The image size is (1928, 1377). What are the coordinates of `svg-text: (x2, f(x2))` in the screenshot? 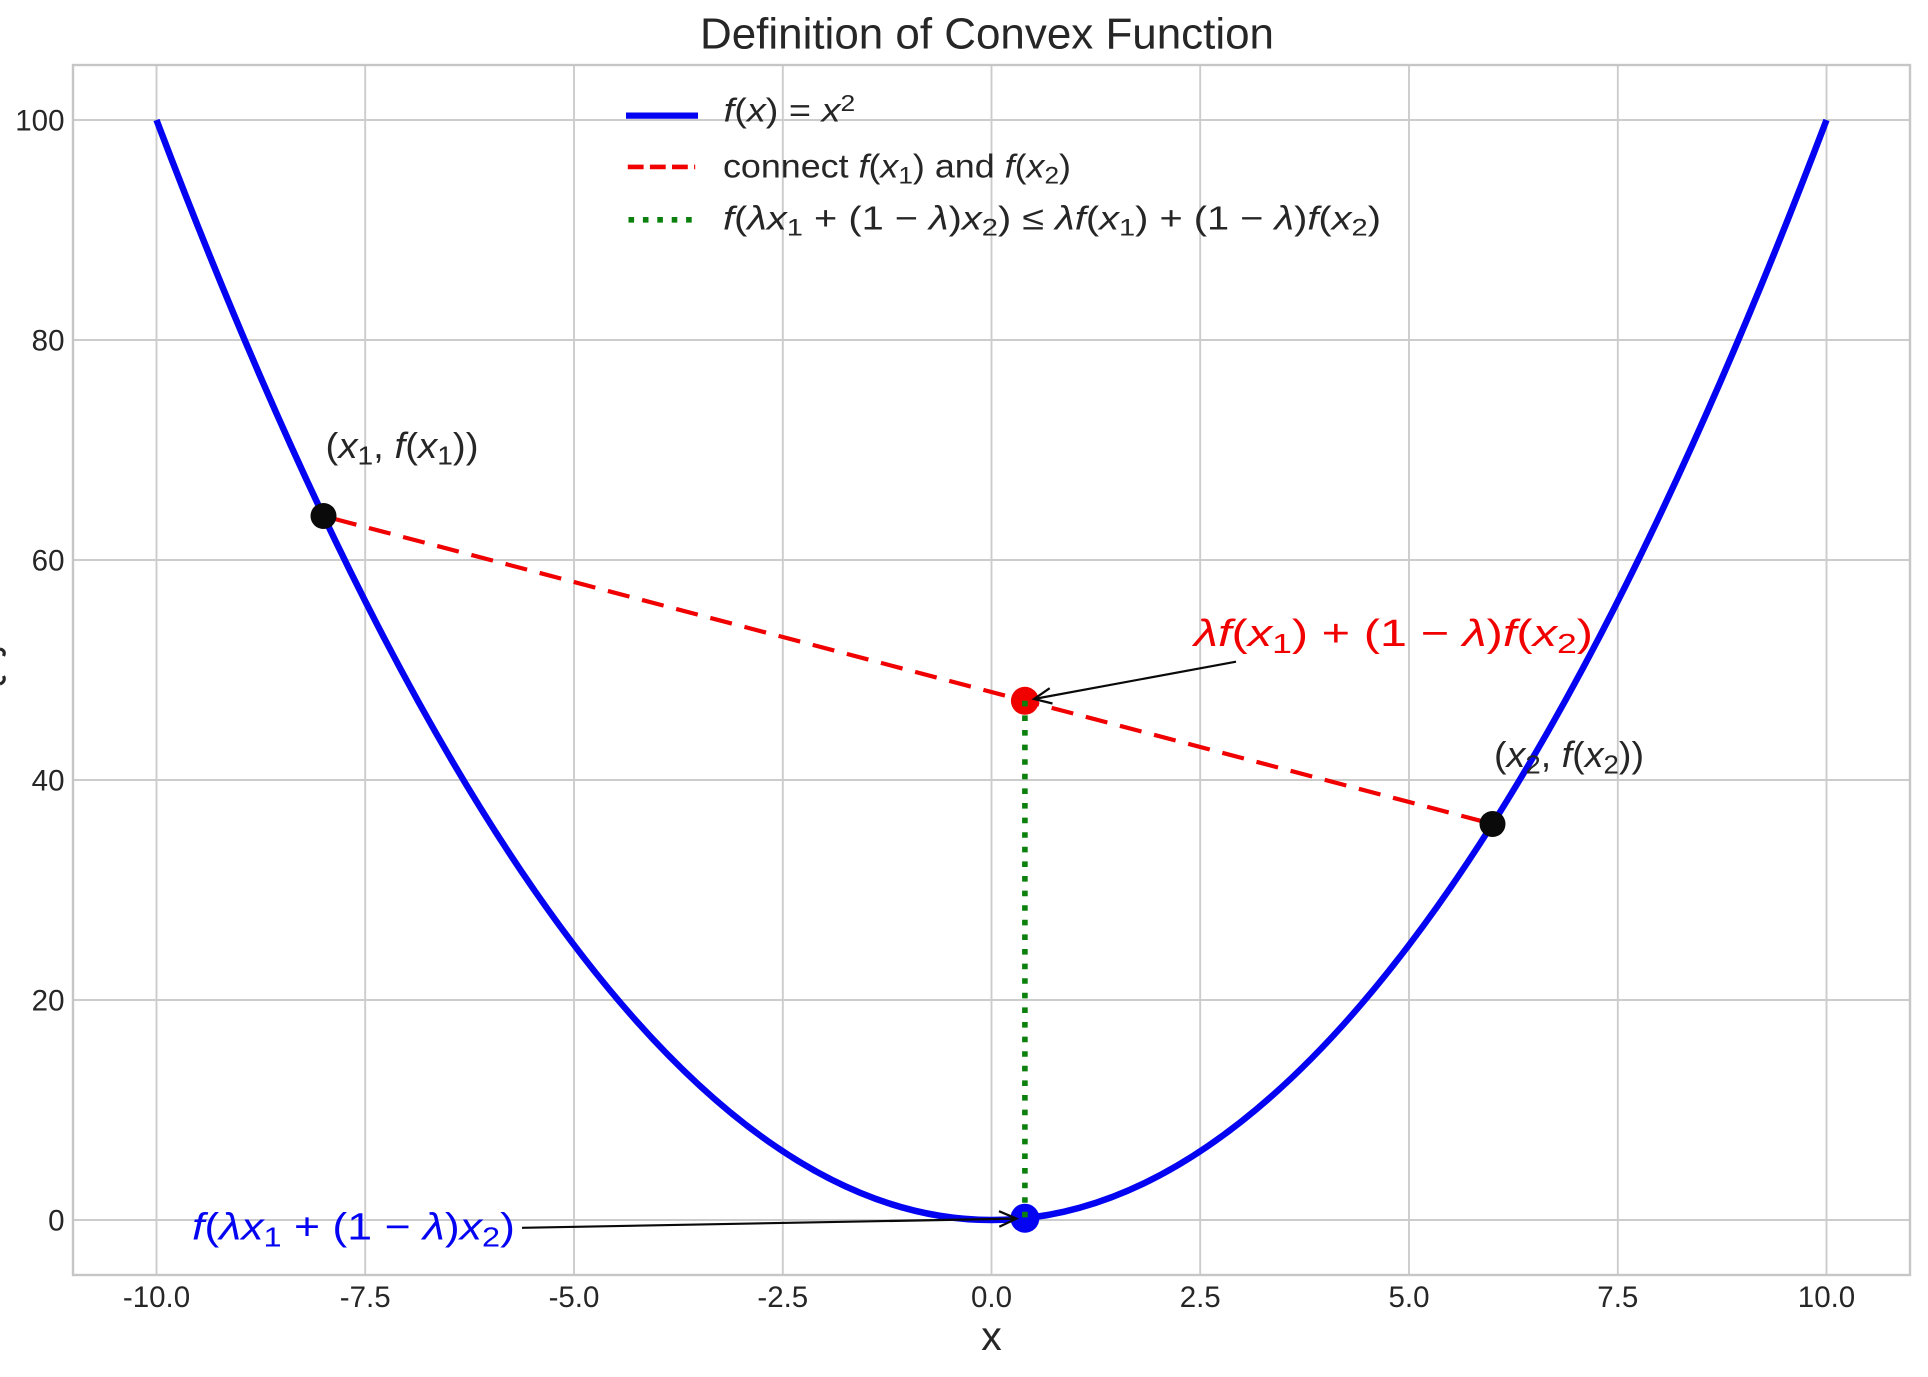 It's located at (1569, 757).